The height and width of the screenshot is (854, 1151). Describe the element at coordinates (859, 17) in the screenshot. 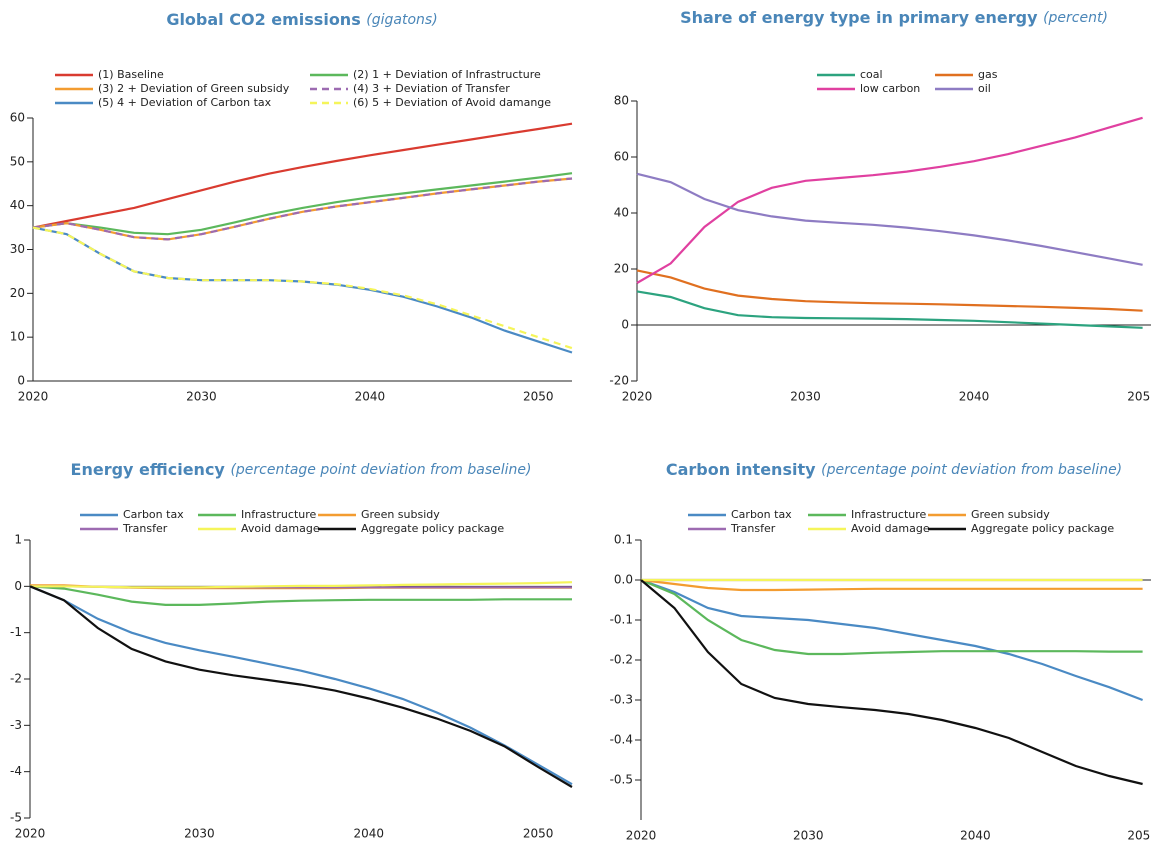

I see `title-main: Share of energy type in primary energy` at that location.